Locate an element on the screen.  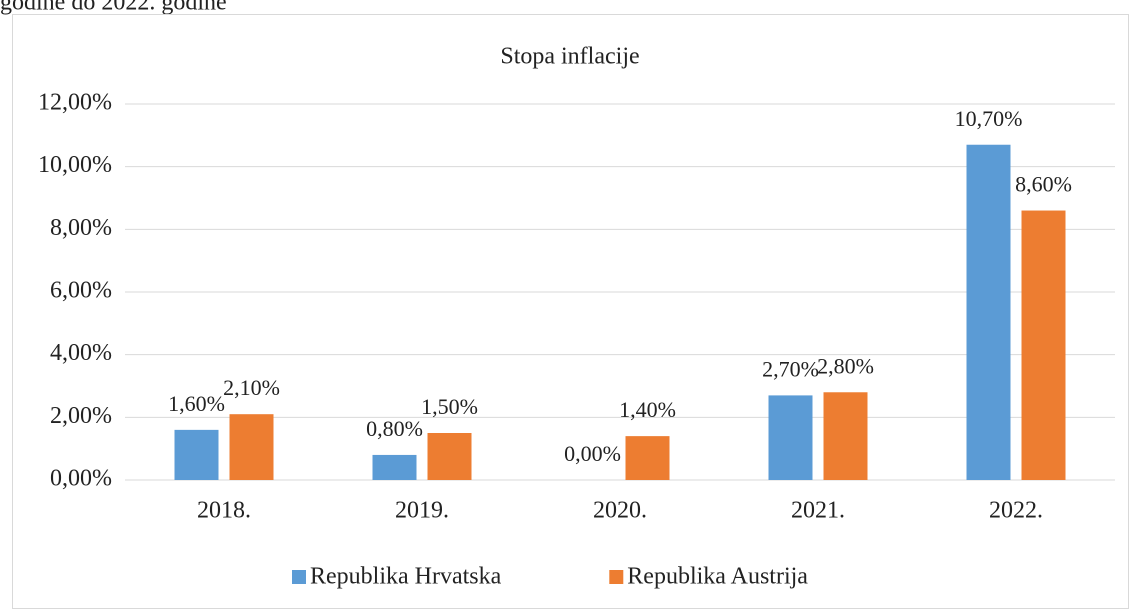
legend-label: Republika Hrvatska is located at coordinates (406, 577).